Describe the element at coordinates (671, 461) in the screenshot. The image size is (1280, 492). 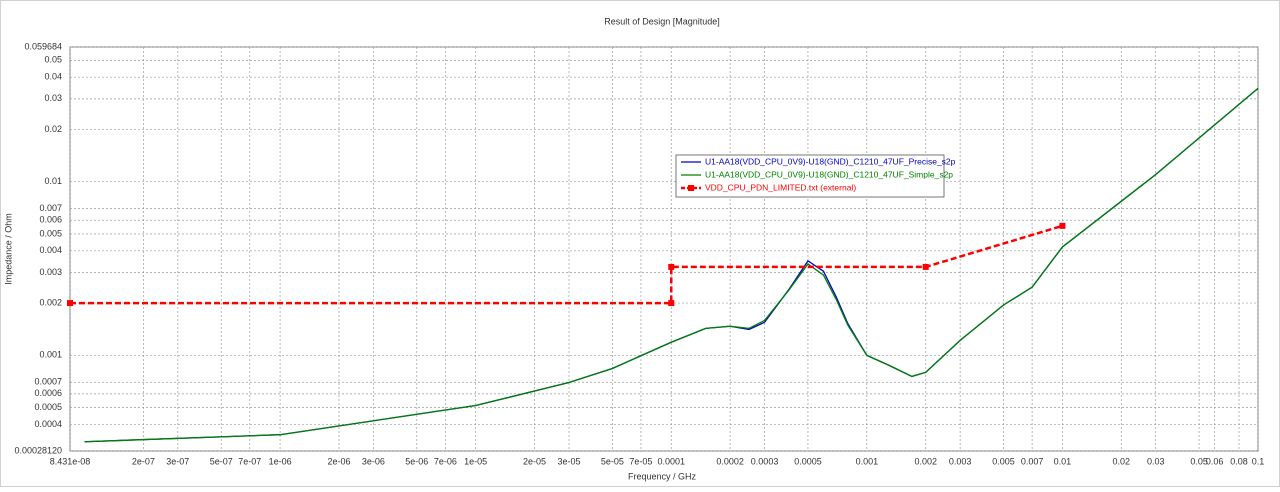
I see `x-tick-label: 0.0001` at that location.